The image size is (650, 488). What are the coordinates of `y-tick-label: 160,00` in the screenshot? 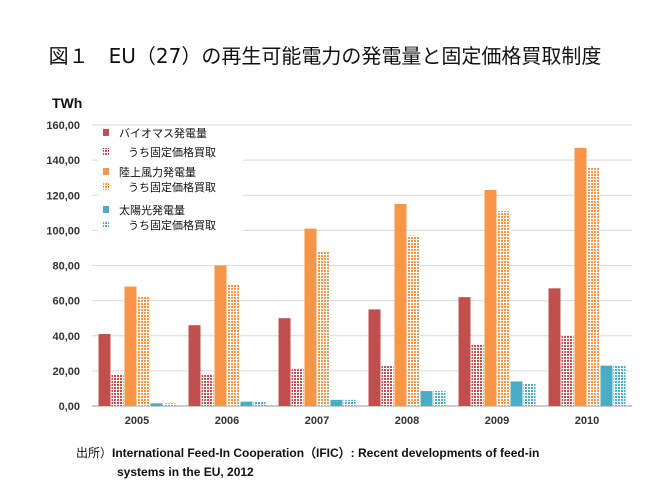 It's located at (63, 126).